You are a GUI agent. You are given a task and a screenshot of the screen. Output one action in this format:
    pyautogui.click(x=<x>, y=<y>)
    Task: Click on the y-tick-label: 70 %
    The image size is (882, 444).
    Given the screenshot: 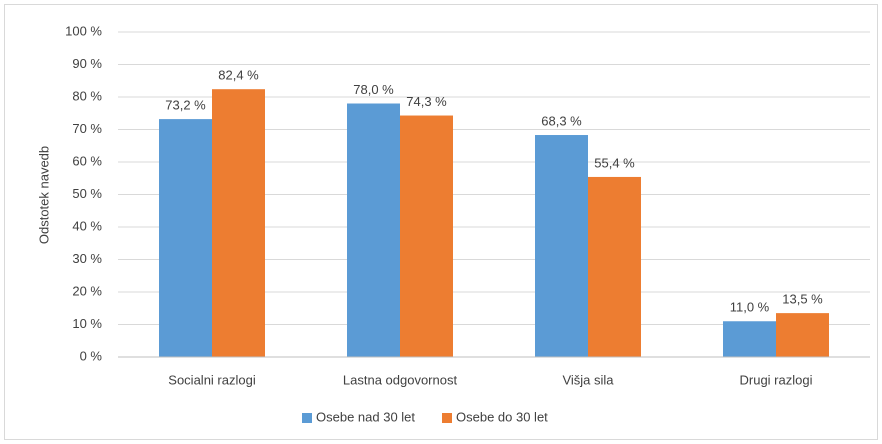 What is the action you would take?
    pyautogui.click(x=87, y=128)
    